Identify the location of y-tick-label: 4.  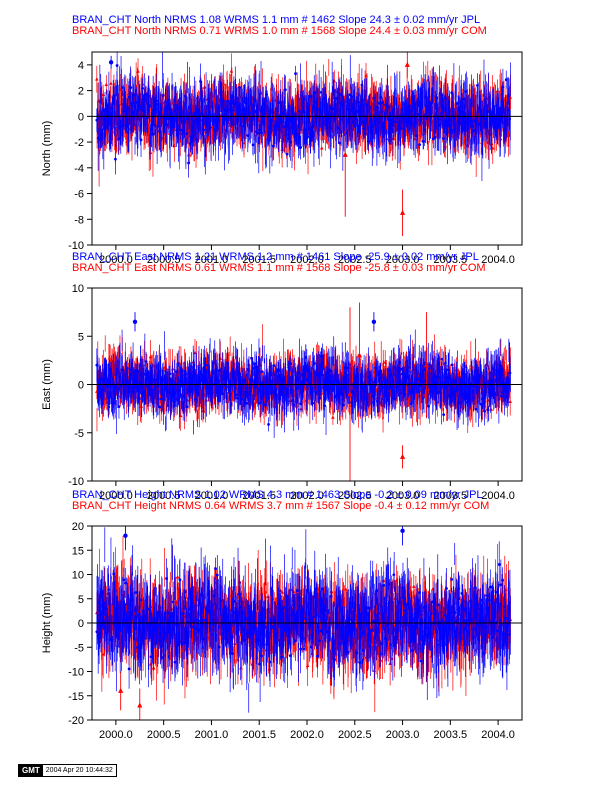
(81, 66).